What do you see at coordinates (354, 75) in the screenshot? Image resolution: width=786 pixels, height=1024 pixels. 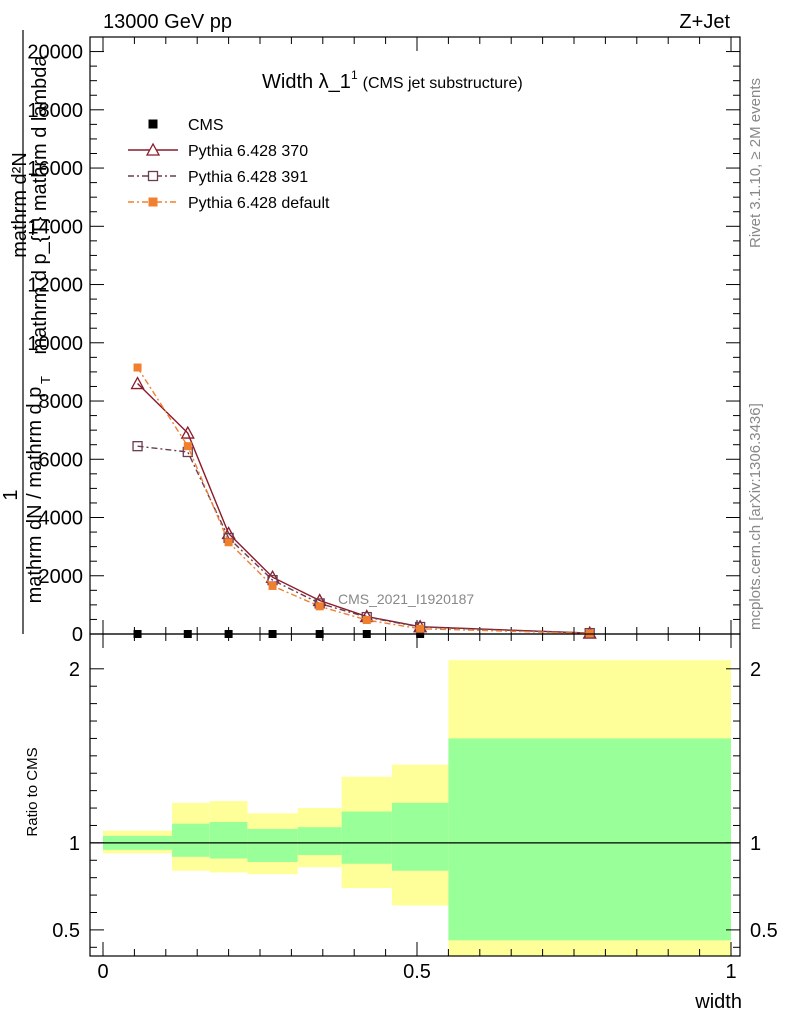 I see `chart-title-sup: 1` at bounding box center [354, 75].